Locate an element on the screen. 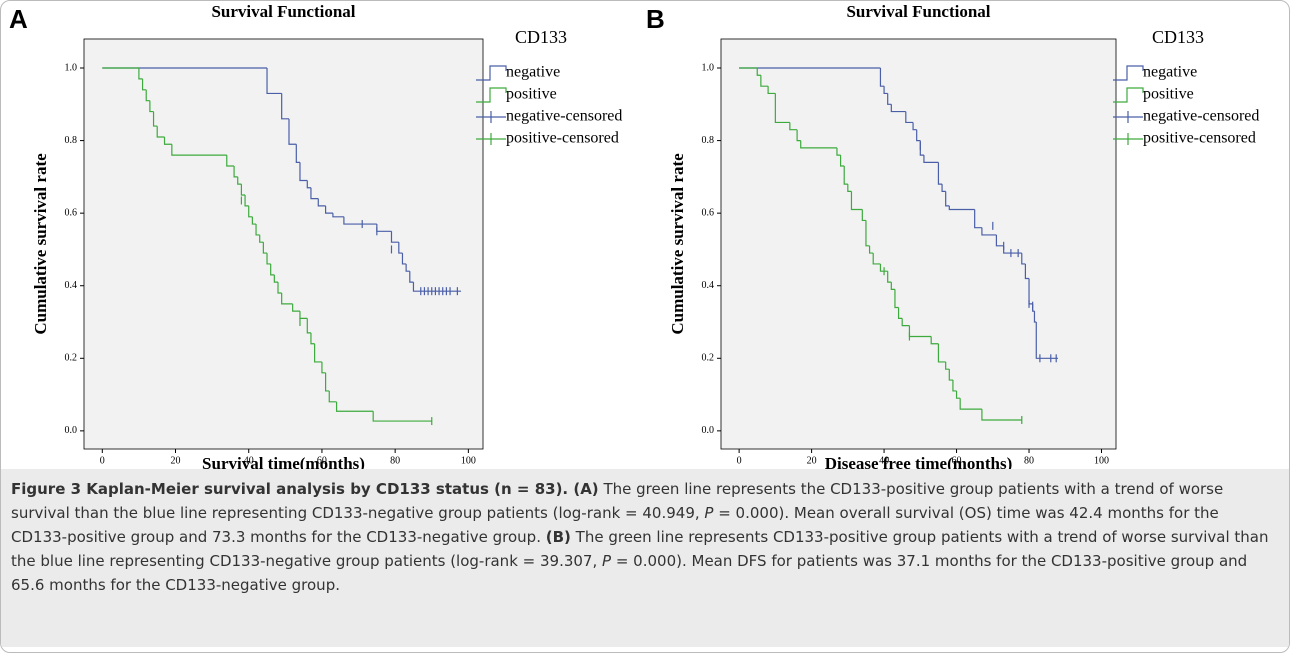 The image size is (1290, 653). x-tick-label: 40 is located at coordinates (884, 460).